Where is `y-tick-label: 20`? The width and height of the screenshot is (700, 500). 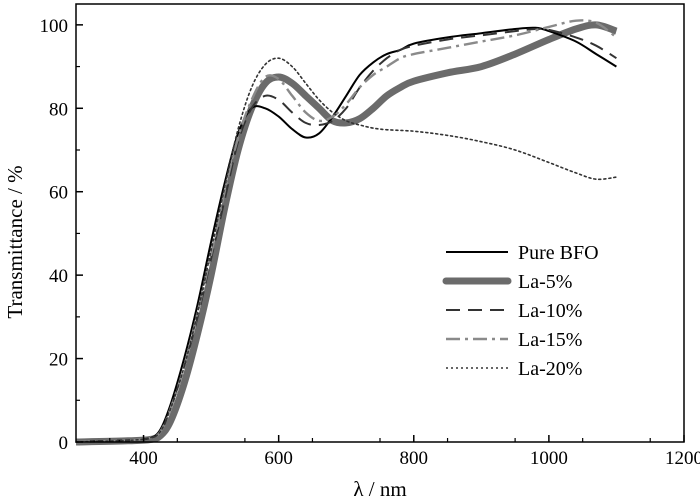 y-tick-label: 20 is located at coordinates (58, 360).